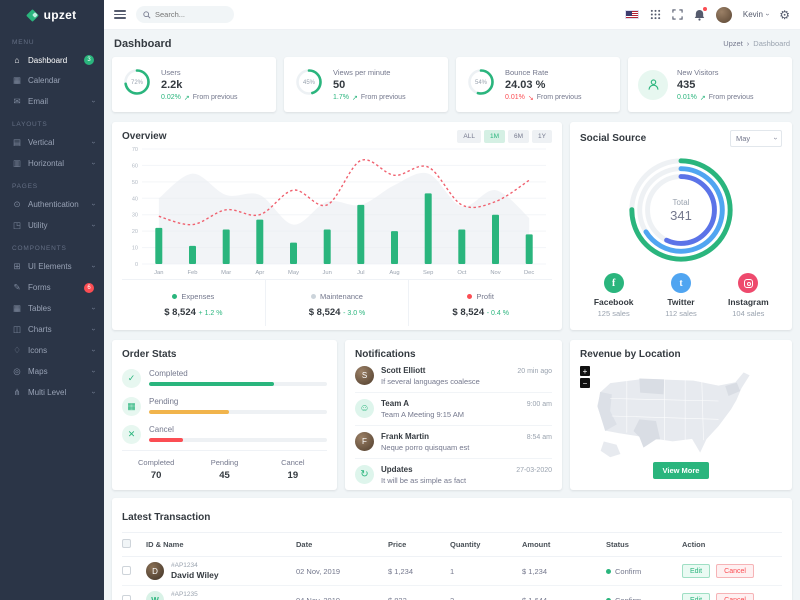 Image resolution: width=800 pixels, height=600 pixels. I want to click on range-1m-button: 1M, so click(494, 136).